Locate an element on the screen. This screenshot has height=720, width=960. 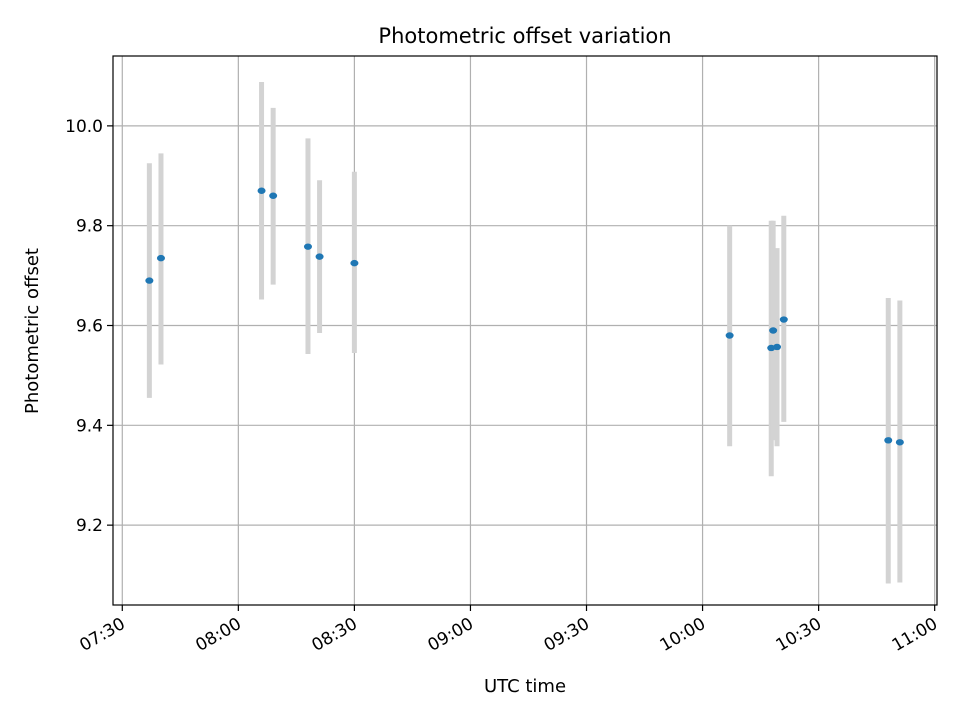
y-tick-label: 9.4 is located at coordinates (89, 426).